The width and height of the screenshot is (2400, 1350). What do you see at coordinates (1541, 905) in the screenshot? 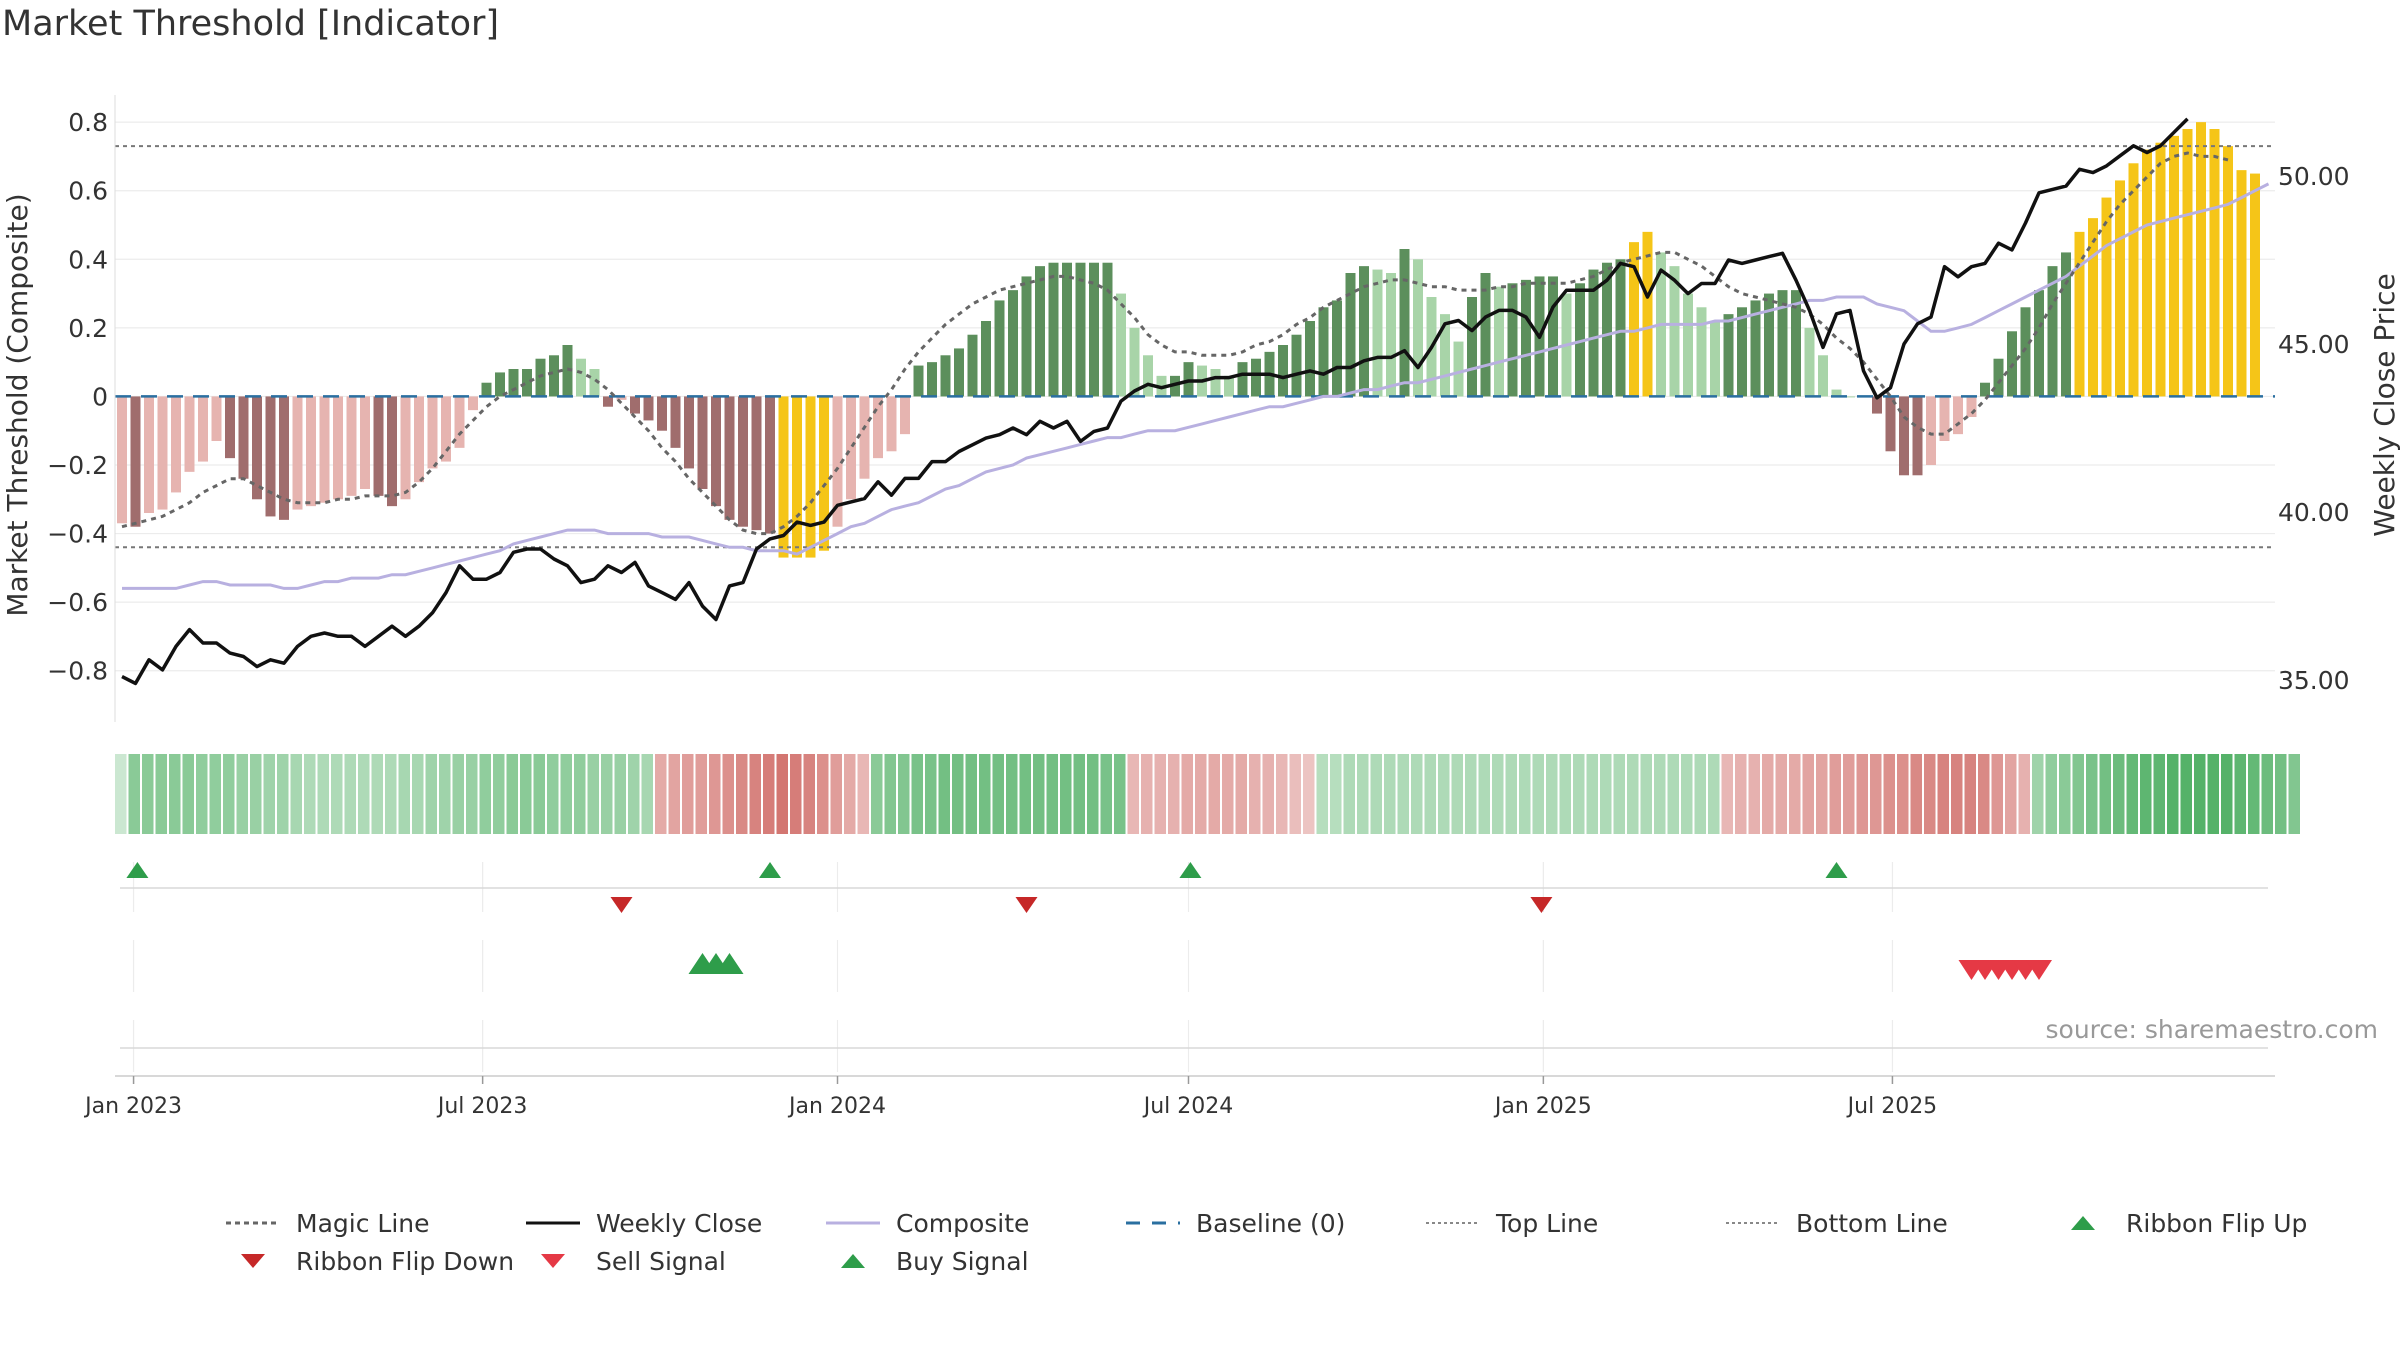
I see `ribbon-flip-down-marker` at bounding box center [1541, 905].